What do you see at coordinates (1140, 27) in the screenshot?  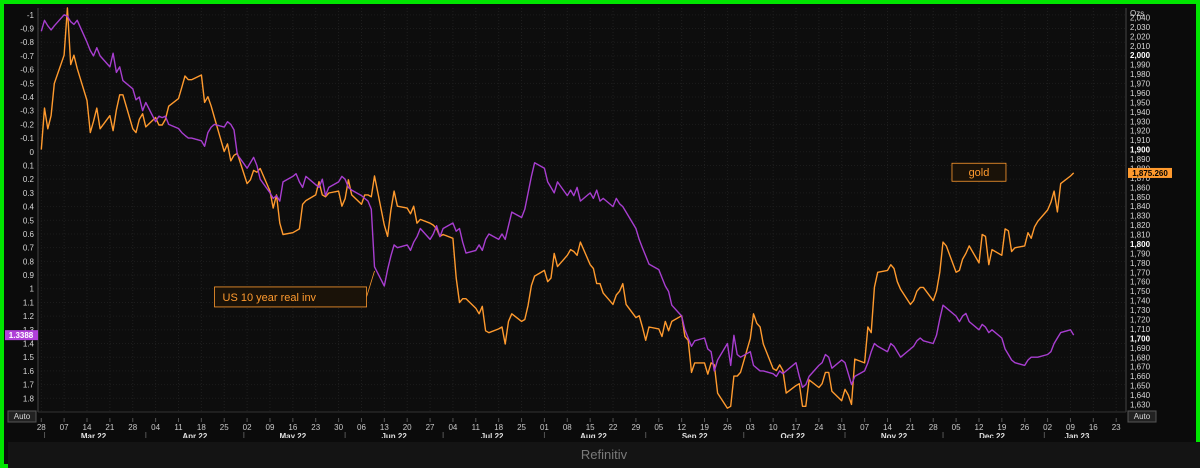 I see `right-tick-label: 2,030` at bounding box center [1140, 27].